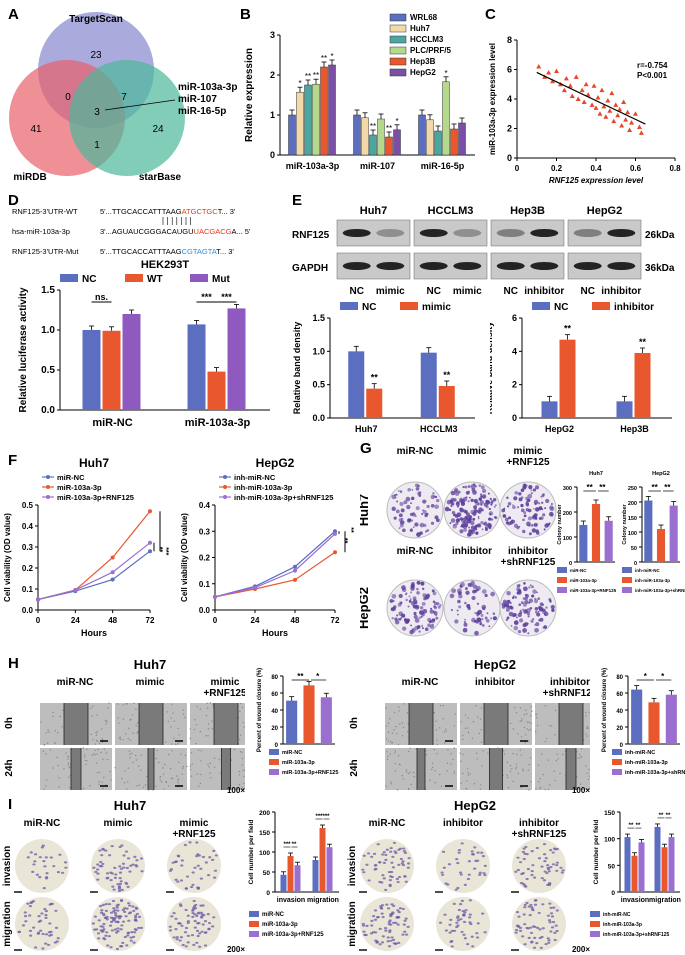 The height and width of the screenshot is (955, 685). What do you see at coordinates (374, 211) in the screenshot?
I see `cell-line-label: Huh7` at bounding box center [374, 211].